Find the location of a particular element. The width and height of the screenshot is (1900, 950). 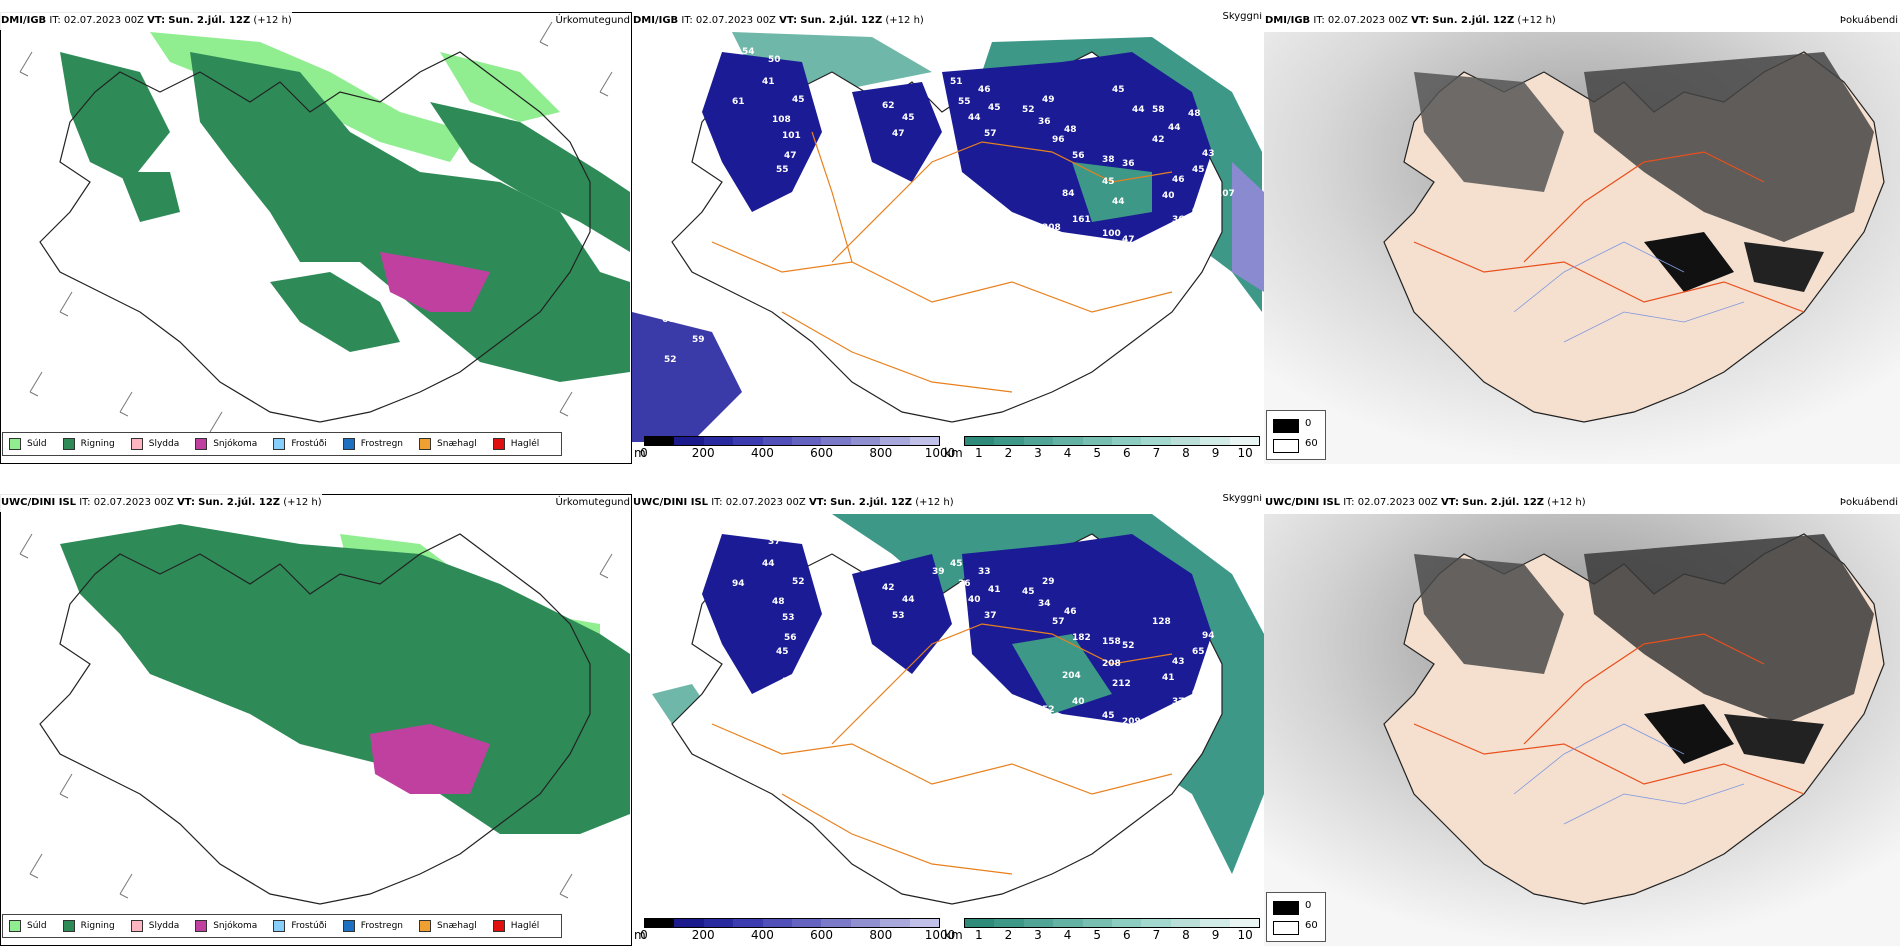

model-name: UWC/DINI ISL is located at coordinates (39, 502).